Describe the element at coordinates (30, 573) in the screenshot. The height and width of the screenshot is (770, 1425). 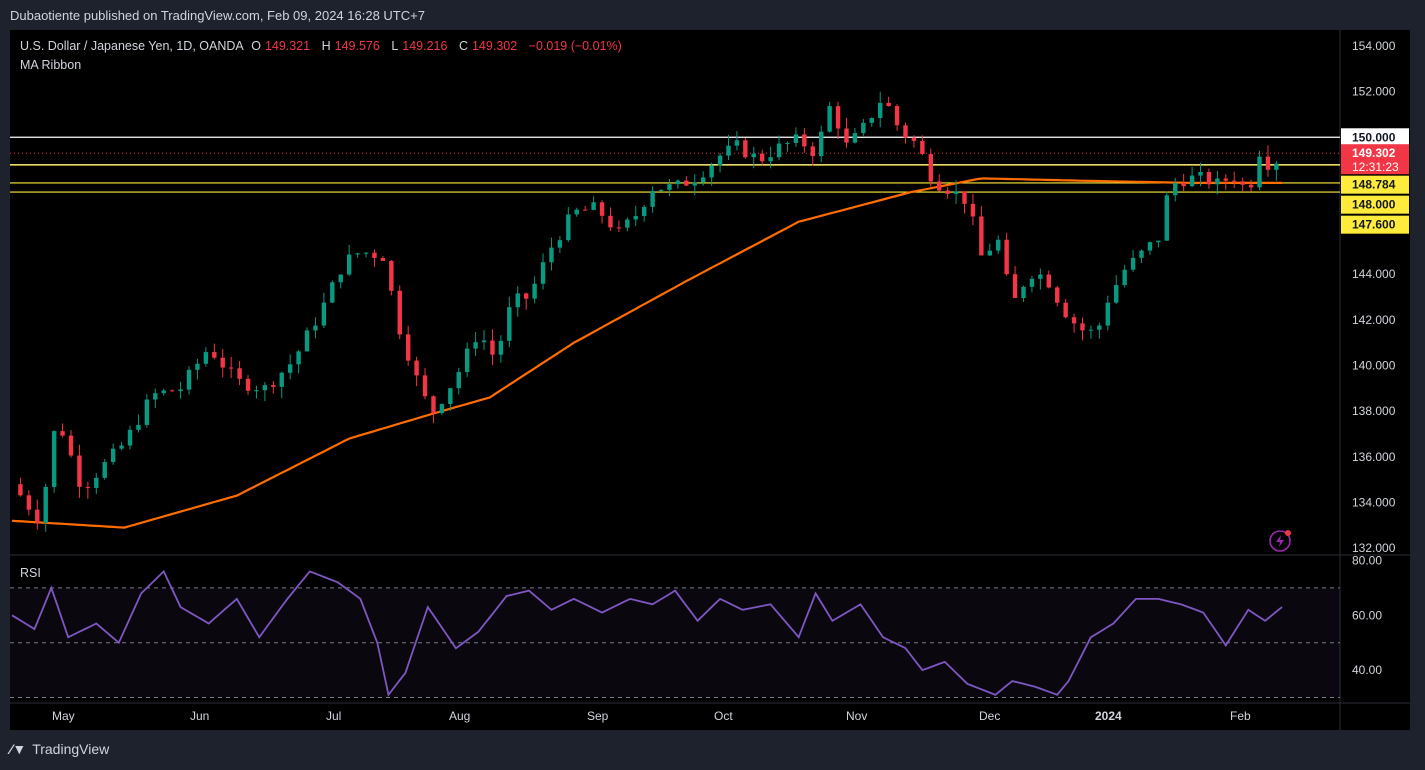
I see `rsi-label: RSI` at that location.